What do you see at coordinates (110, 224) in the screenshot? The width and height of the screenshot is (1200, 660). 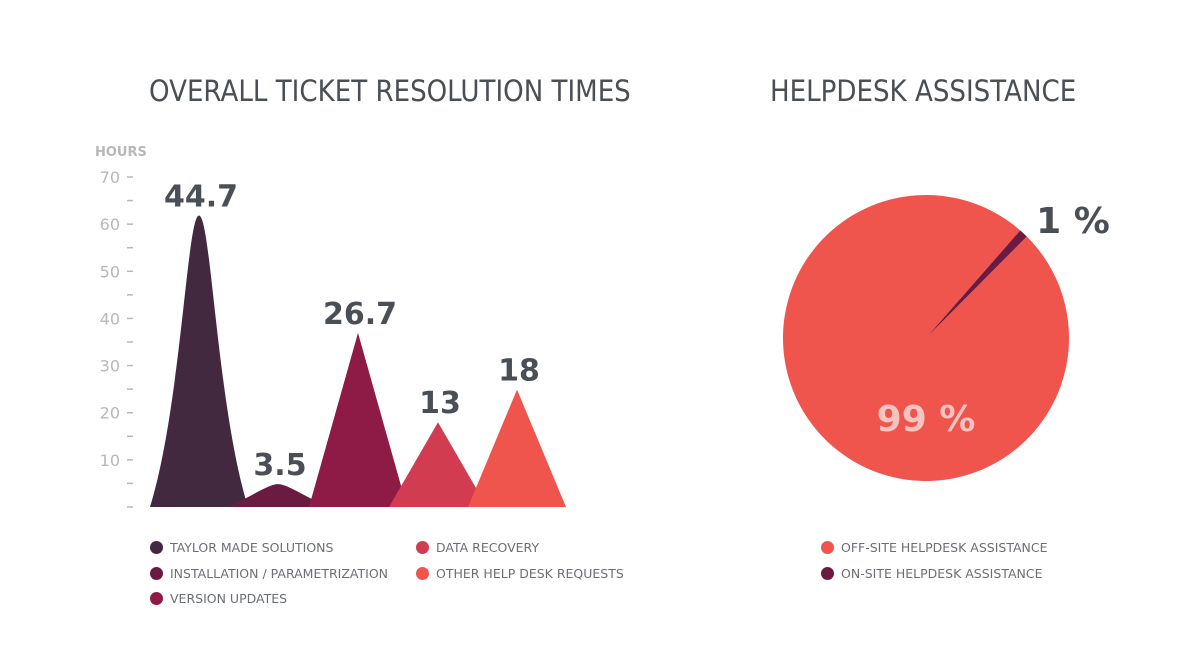 I see `y-tick-label: 60` at bounding box center [110, 224].